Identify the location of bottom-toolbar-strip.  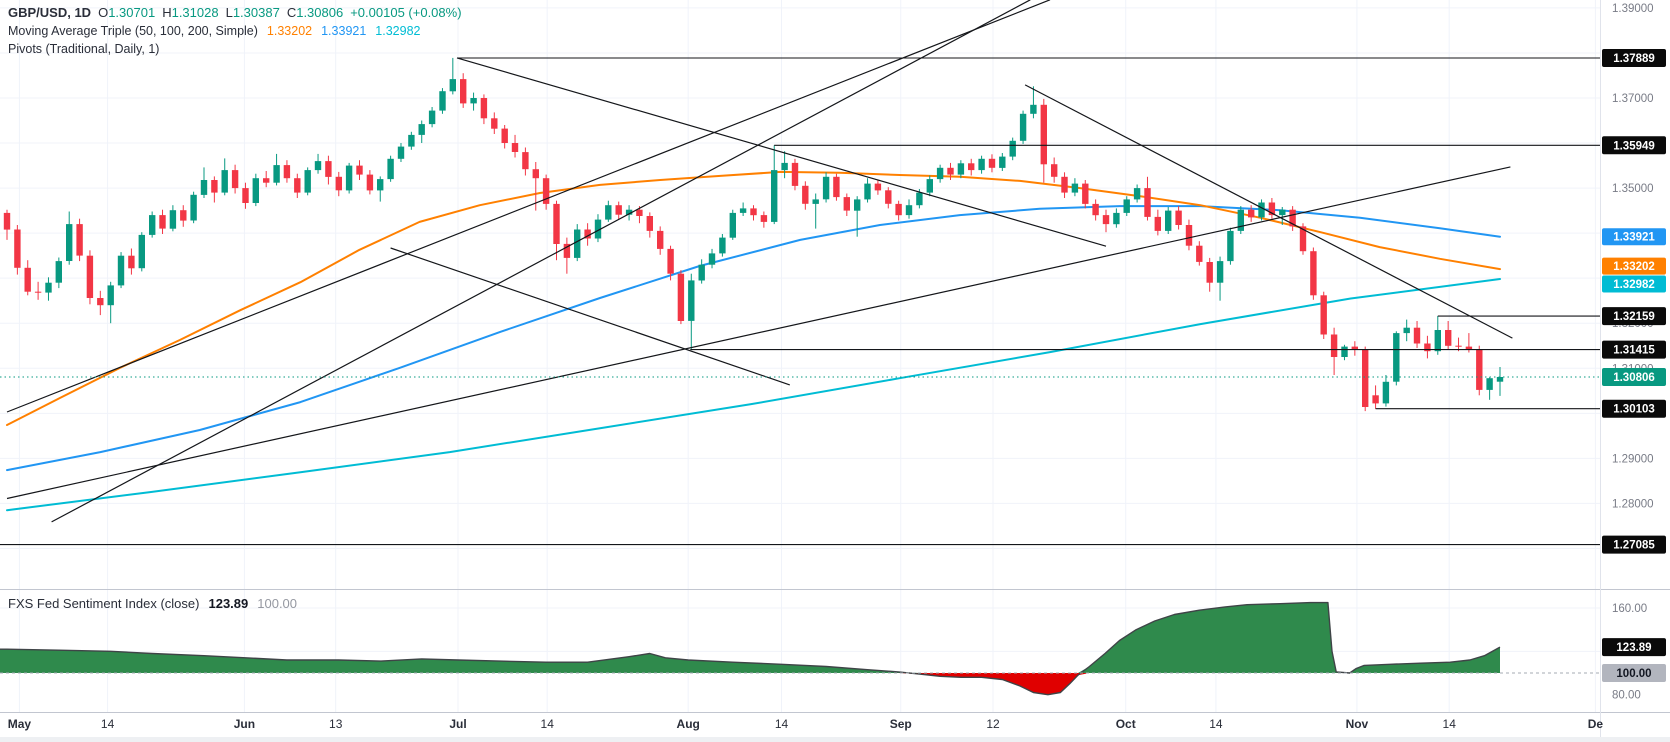
(835, 739).